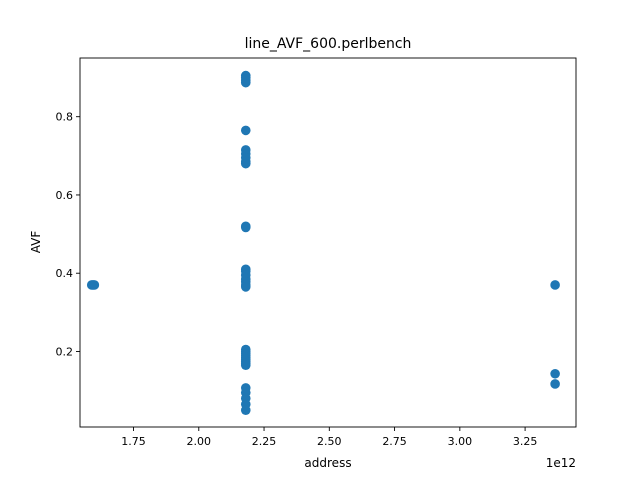 The image size is (640, 480). I want to click on x-tick-label: 2.00, so click(199, 441).